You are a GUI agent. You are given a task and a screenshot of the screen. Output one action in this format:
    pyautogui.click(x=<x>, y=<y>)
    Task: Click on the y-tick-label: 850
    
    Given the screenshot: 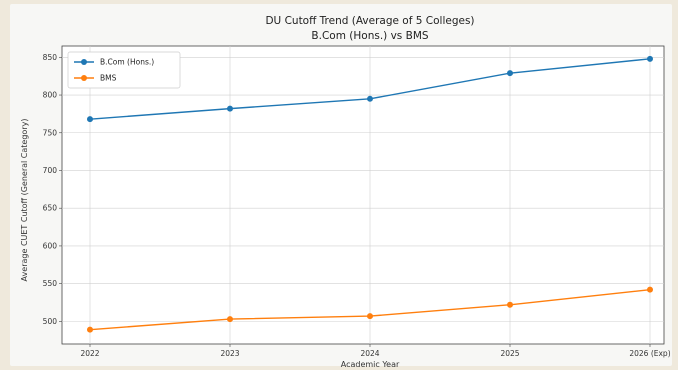 What is the action you would take?
    pyautogui.click(x=50, y=57)
    